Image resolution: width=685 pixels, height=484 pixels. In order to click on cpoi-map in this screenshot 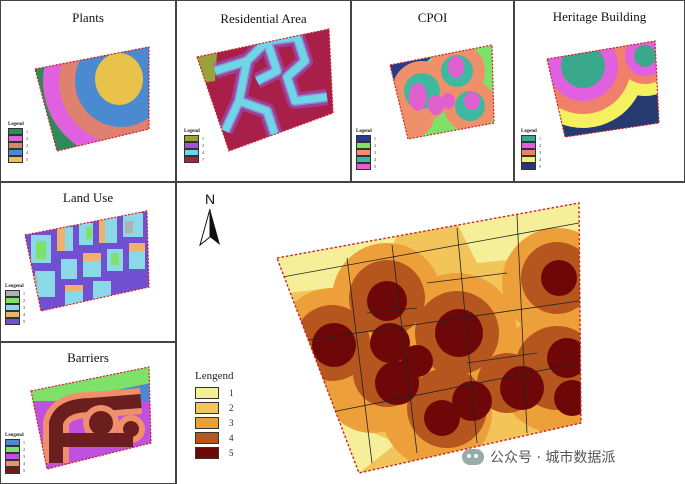, I will do `click(442, 92)`.